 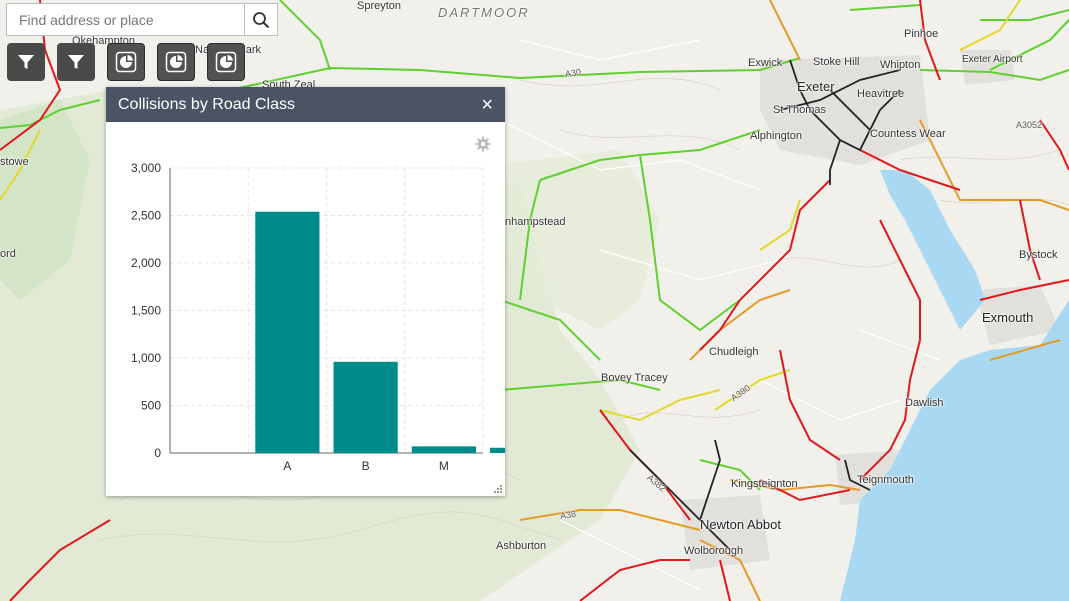 I want to click on y-tick-label: 1,500, so click(x=146, y=311).